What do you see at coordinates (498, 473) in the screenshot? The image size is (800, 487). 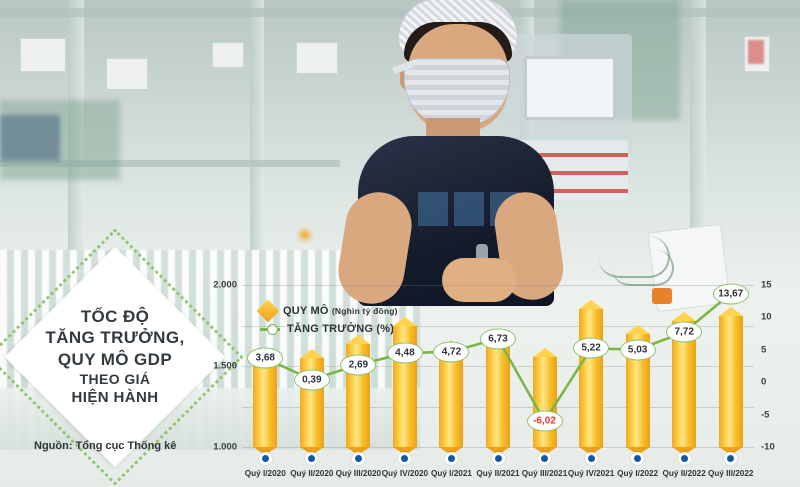 I see `x-axis-label: Quý II/2021` at bounding box center [498, 473].